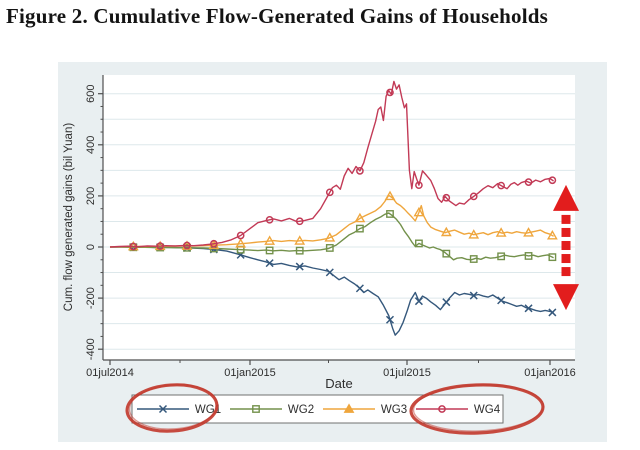 The image size is (640, 450). I want to click on legend-entry-wg2: WG2, so click(272, 410).